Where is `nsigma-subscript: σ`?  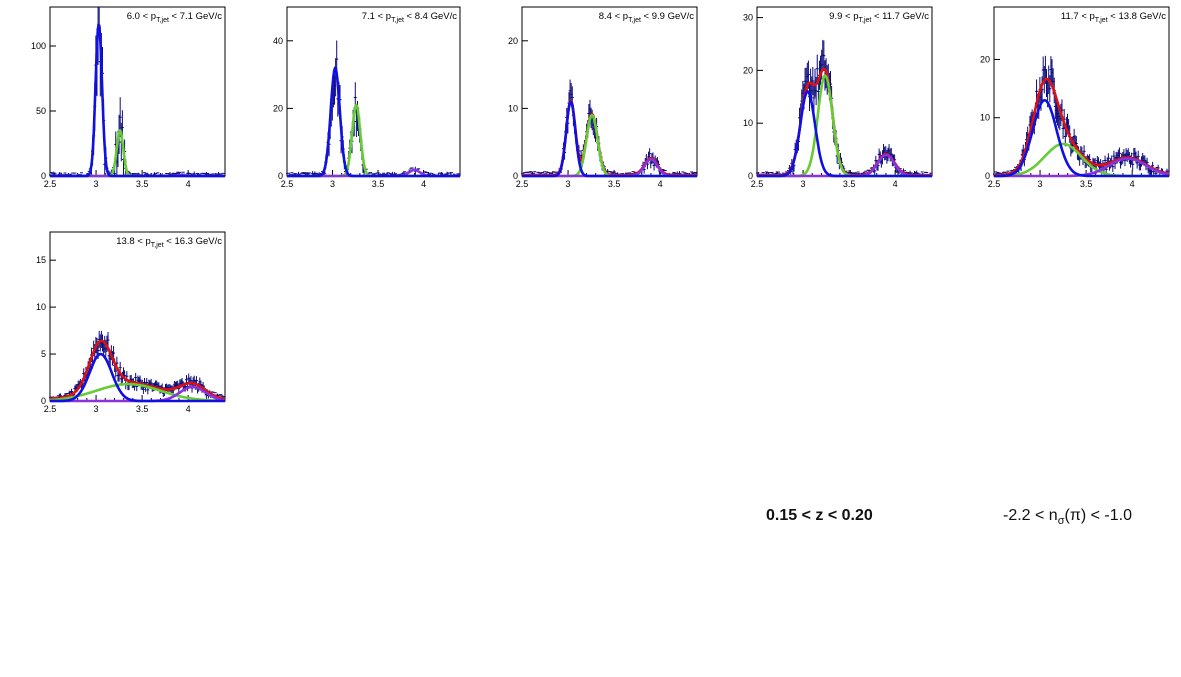
nsigma-subscript: σ is located at coordinates (1061, 521).